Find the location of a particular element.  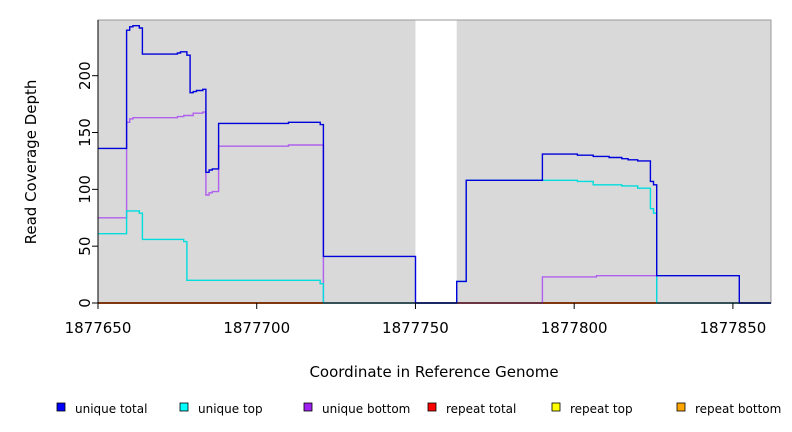

x-tick-label: 1877700 is located at coordinates (256, 328).